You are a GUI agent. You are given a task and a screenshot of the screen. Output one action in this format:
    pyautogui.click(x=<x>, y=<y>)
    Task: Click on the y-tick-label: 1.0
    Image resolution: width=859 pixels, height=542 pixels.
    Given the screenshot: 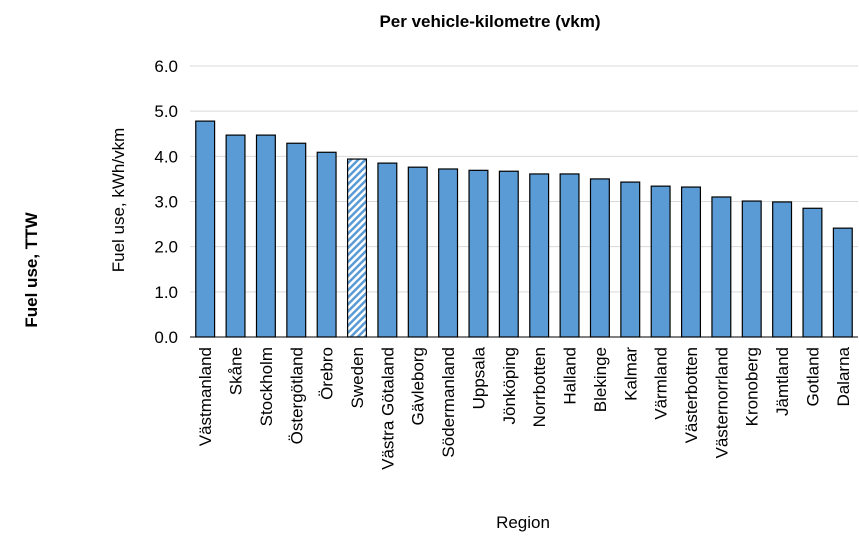 What is the action you would take?
    pyautogui.click(x=166, y=292)
    